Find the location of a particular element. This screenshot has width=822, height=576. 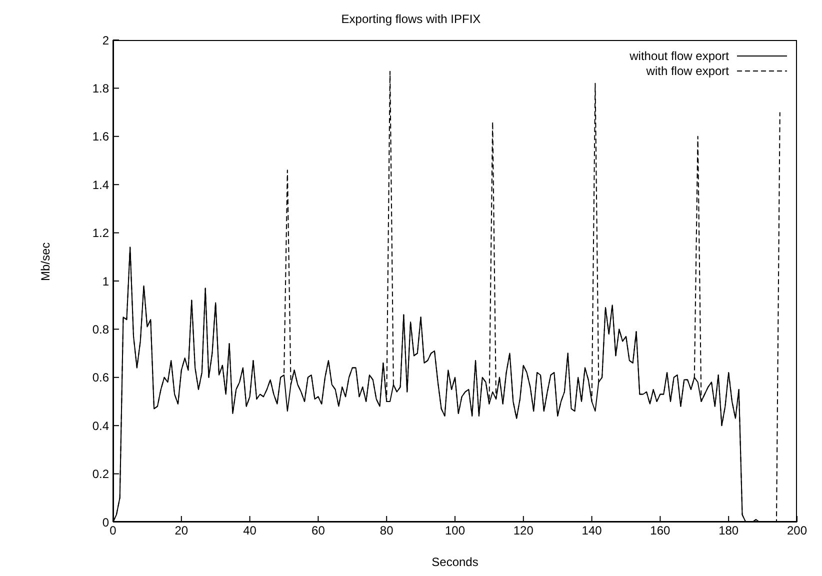

legend-label: without flow export is located at coordinates (679, 55).